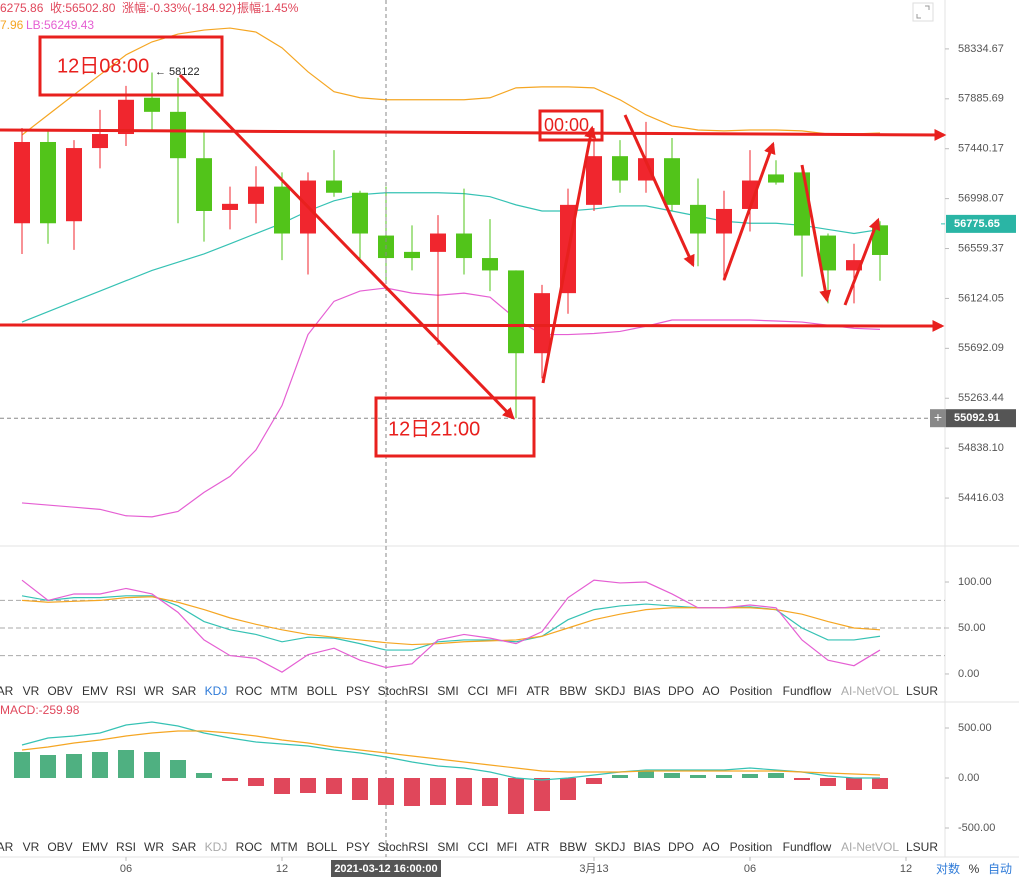 This screenshot has height=888, width=1019. I want to click on y-tick-label: 100.00, so click(975, 582).